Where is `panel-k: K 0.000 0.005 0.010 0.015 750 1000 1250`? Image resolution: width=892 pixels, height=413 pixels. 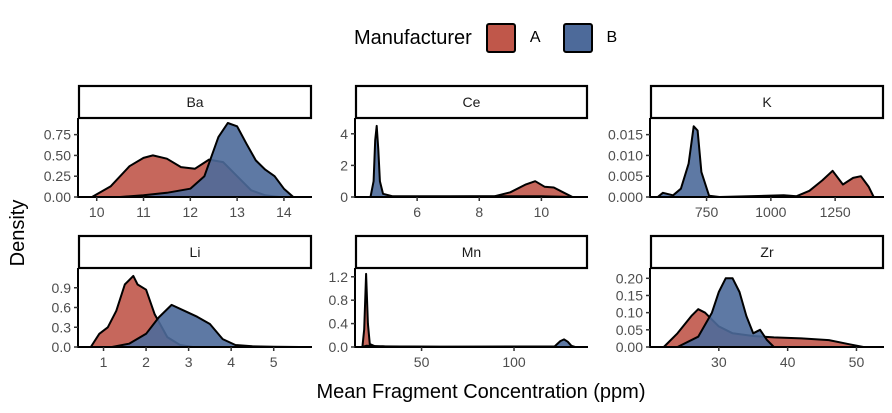
panel-k: K 0.000 0.005 0.010 0.015 750 1000 1250 is located at coordinates (746, 152).